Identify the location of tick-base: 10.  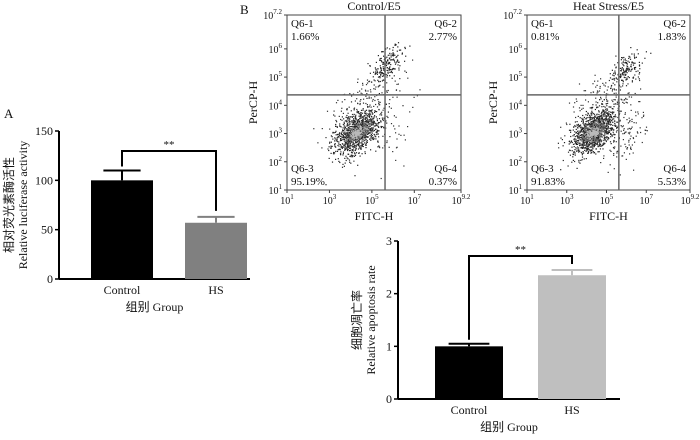
(274, 135).